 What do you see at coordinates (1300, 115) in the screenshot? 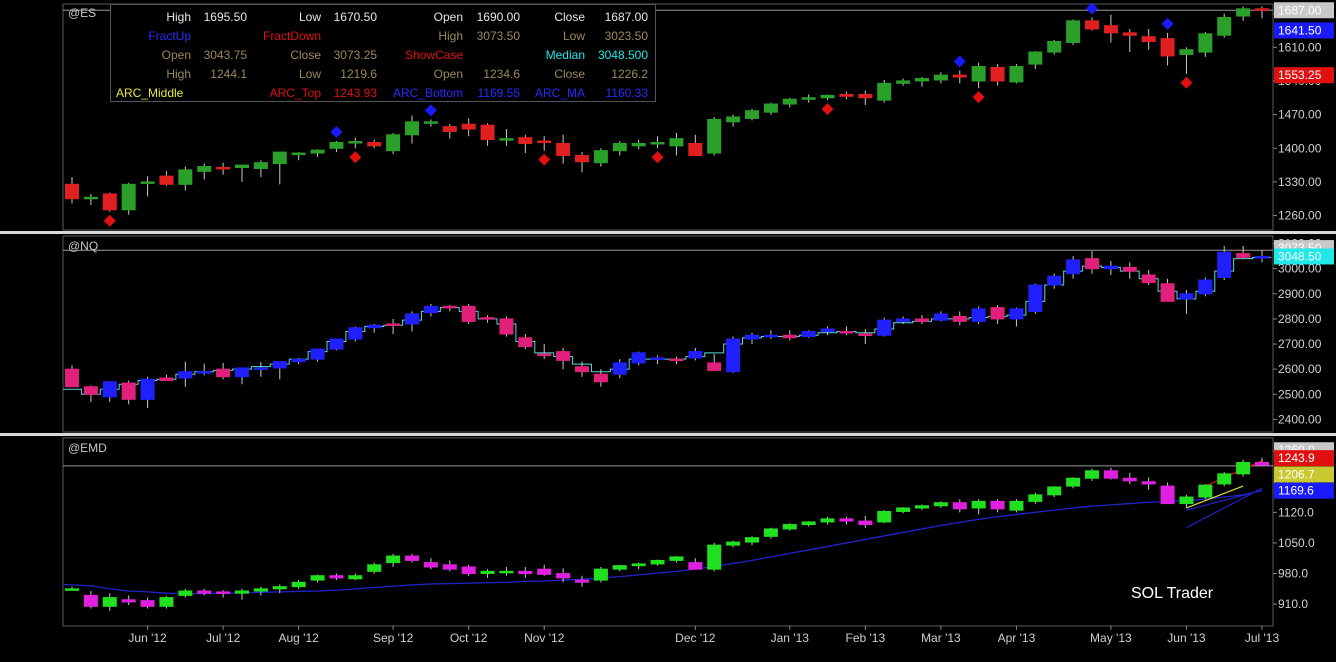
I see `es-ytick-label: 1470.00` at bounding box center [1300, 115].